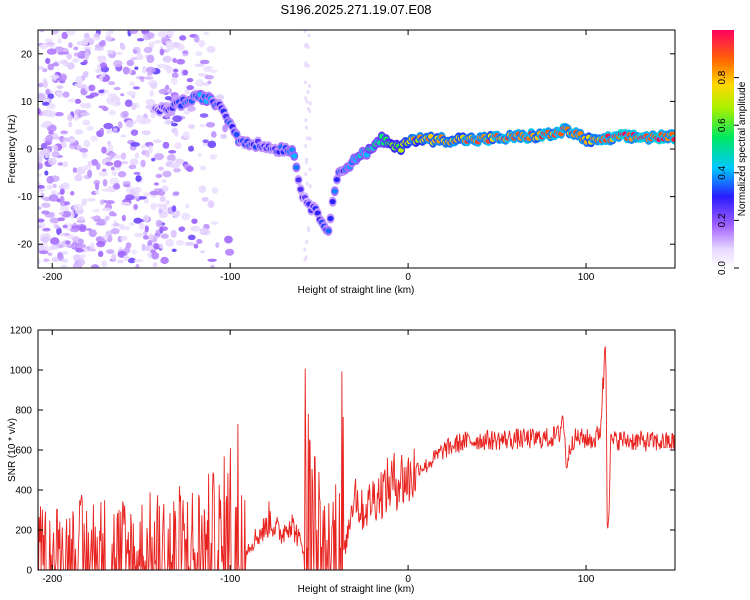 This screenshot has height=600, width=750. What do you see at coordinates (12, 450) in the screenshot?
I see `snr-y-label: SNR (10 * v/v)` at bounding box center [12, 450].